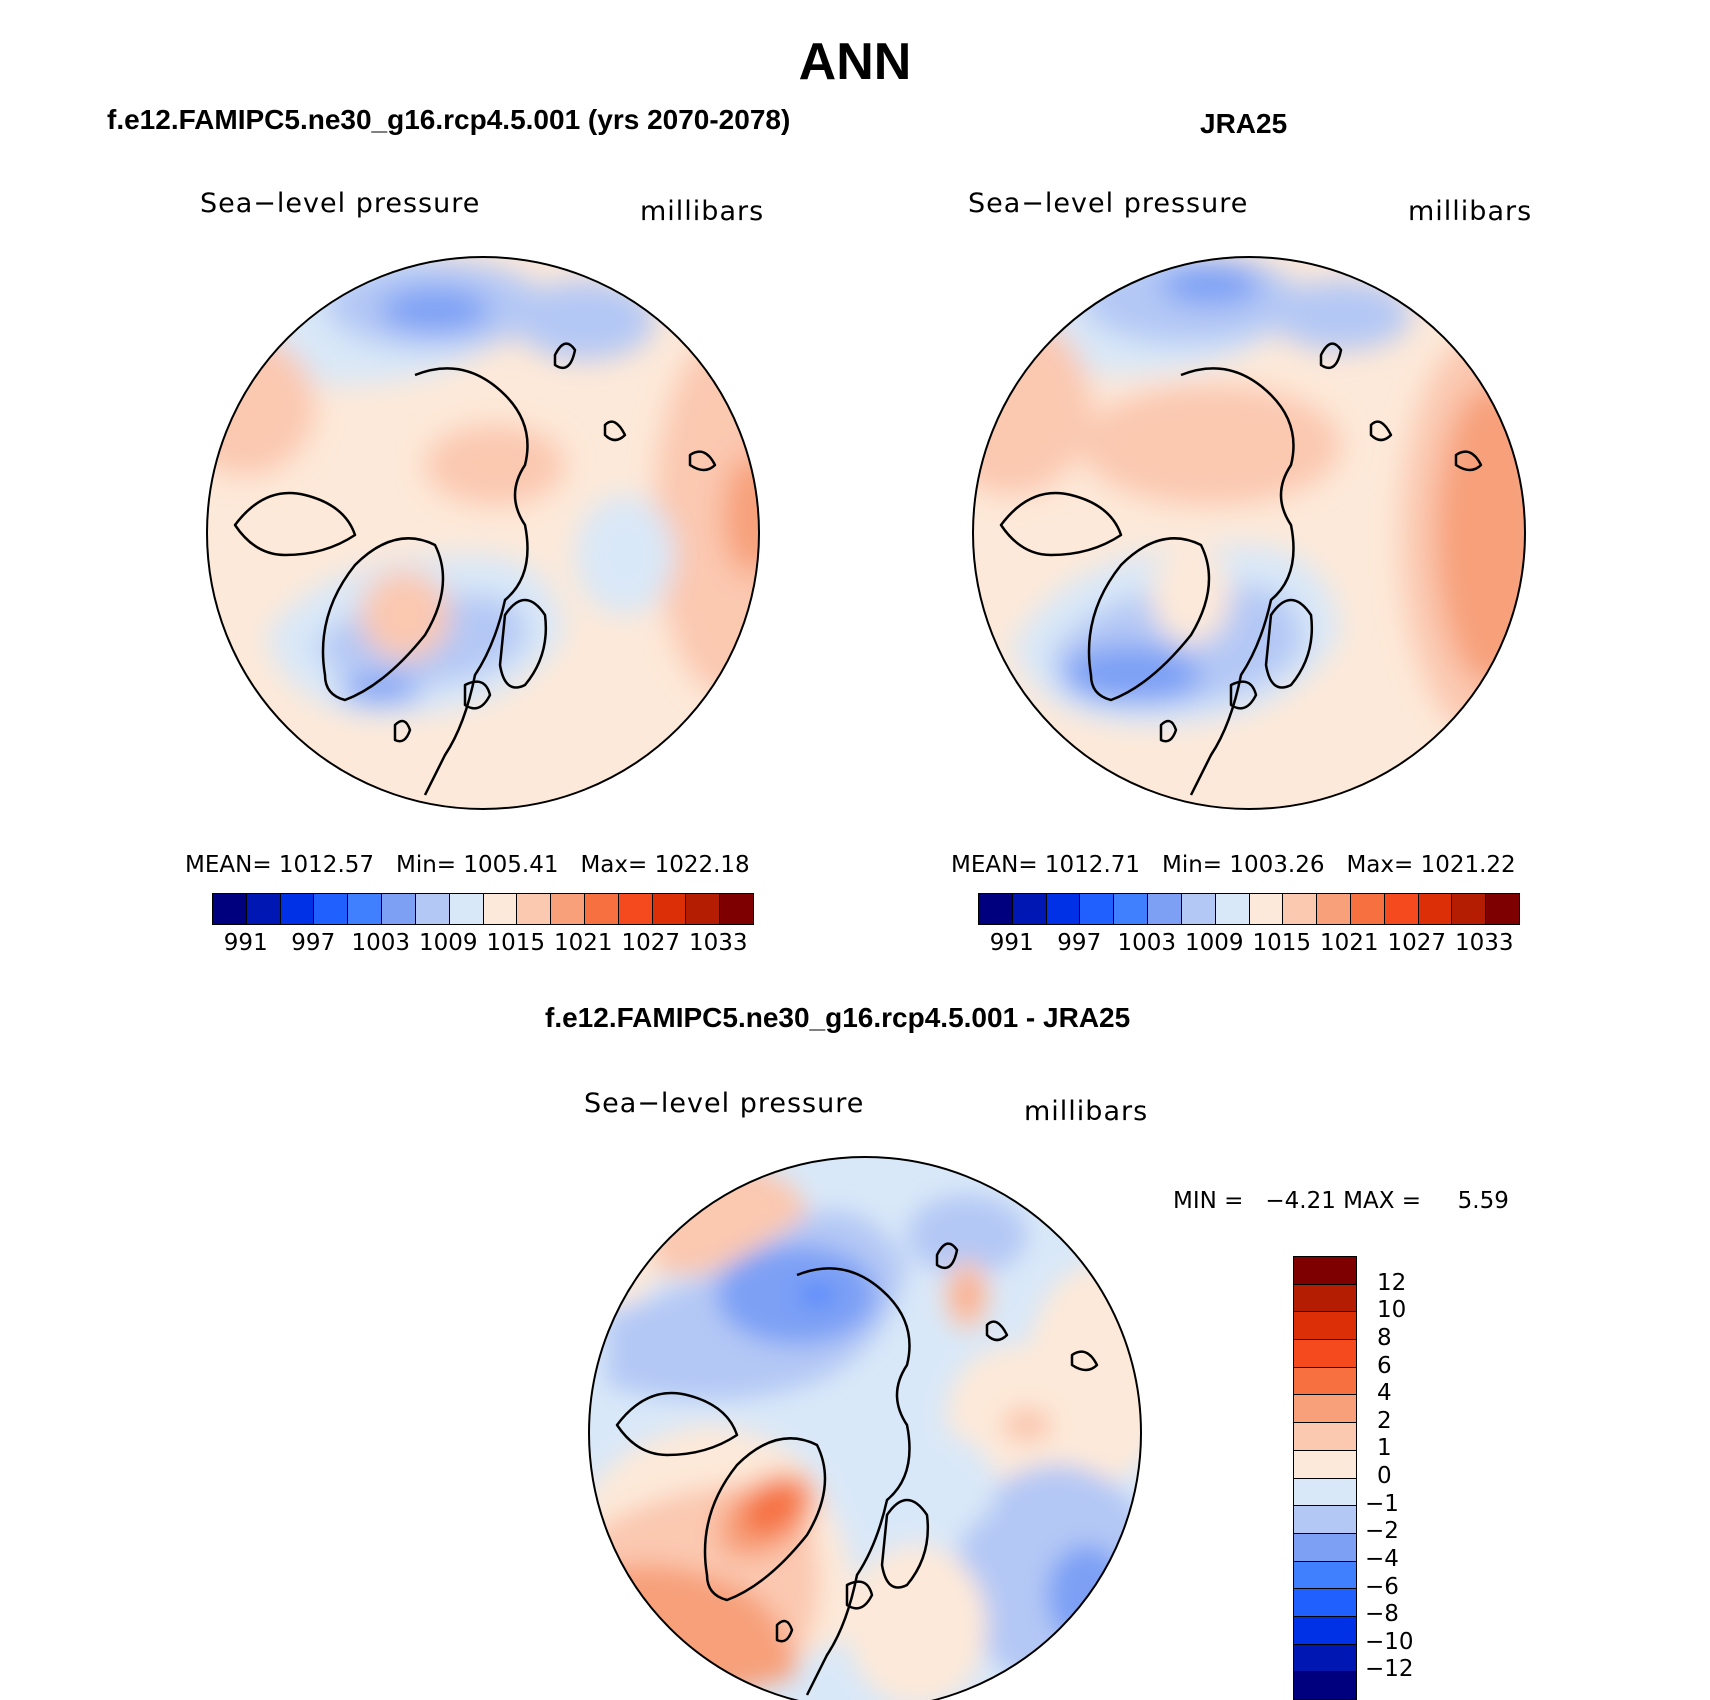 The image size is (1710, 1700). I want to click on colorbar-tick-label: −10, so click(1389, 1641).